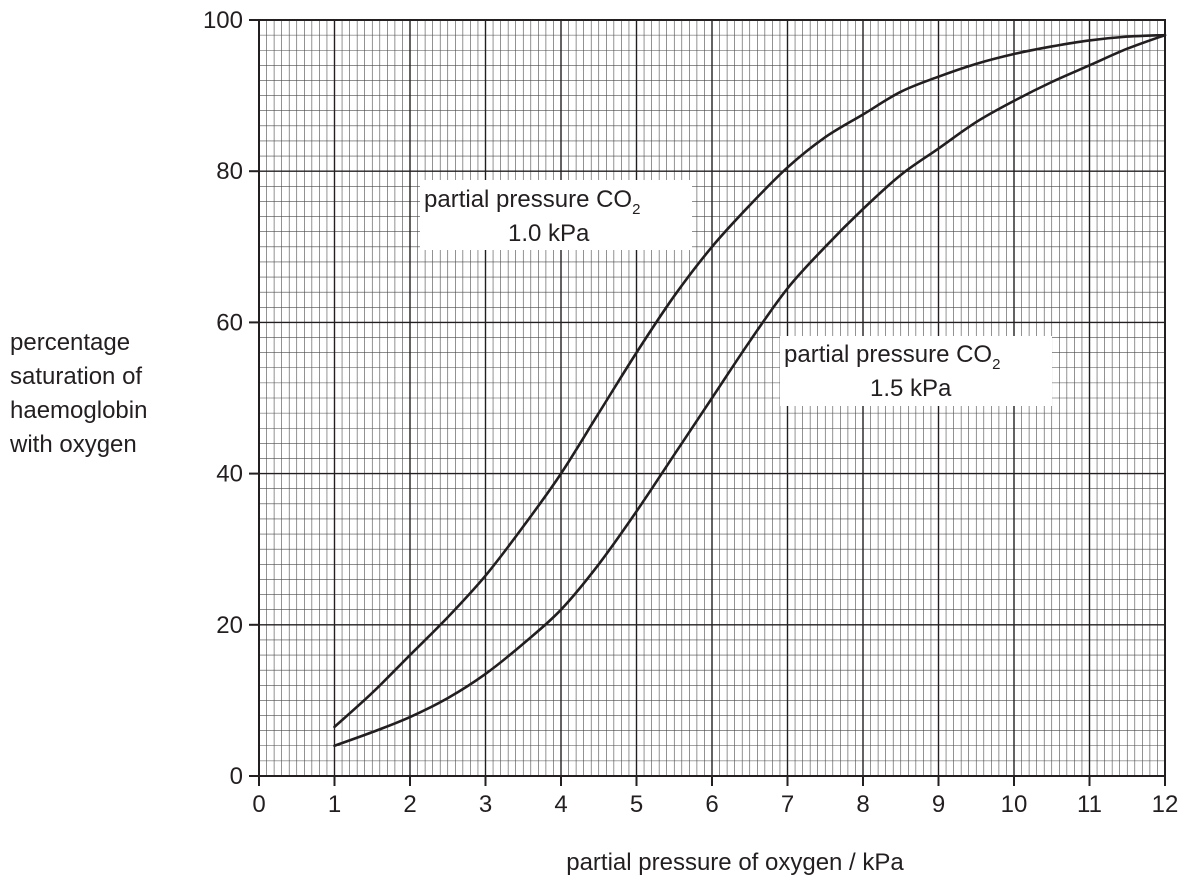  Describe the element at coordinates (258, 804) in the screenshot. I see `x-tick-label: 0` at that location.